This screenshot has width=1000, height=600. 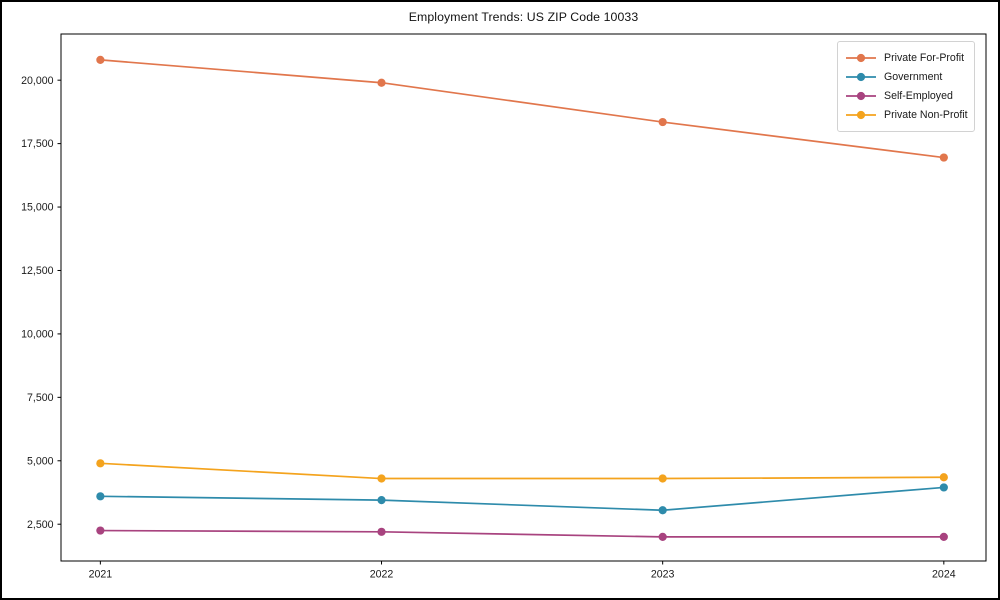 What do you see at coordinates (40, 461) in the screenshot?
I see `y-tick-label: 5,000` at bounding box center [40, 461].